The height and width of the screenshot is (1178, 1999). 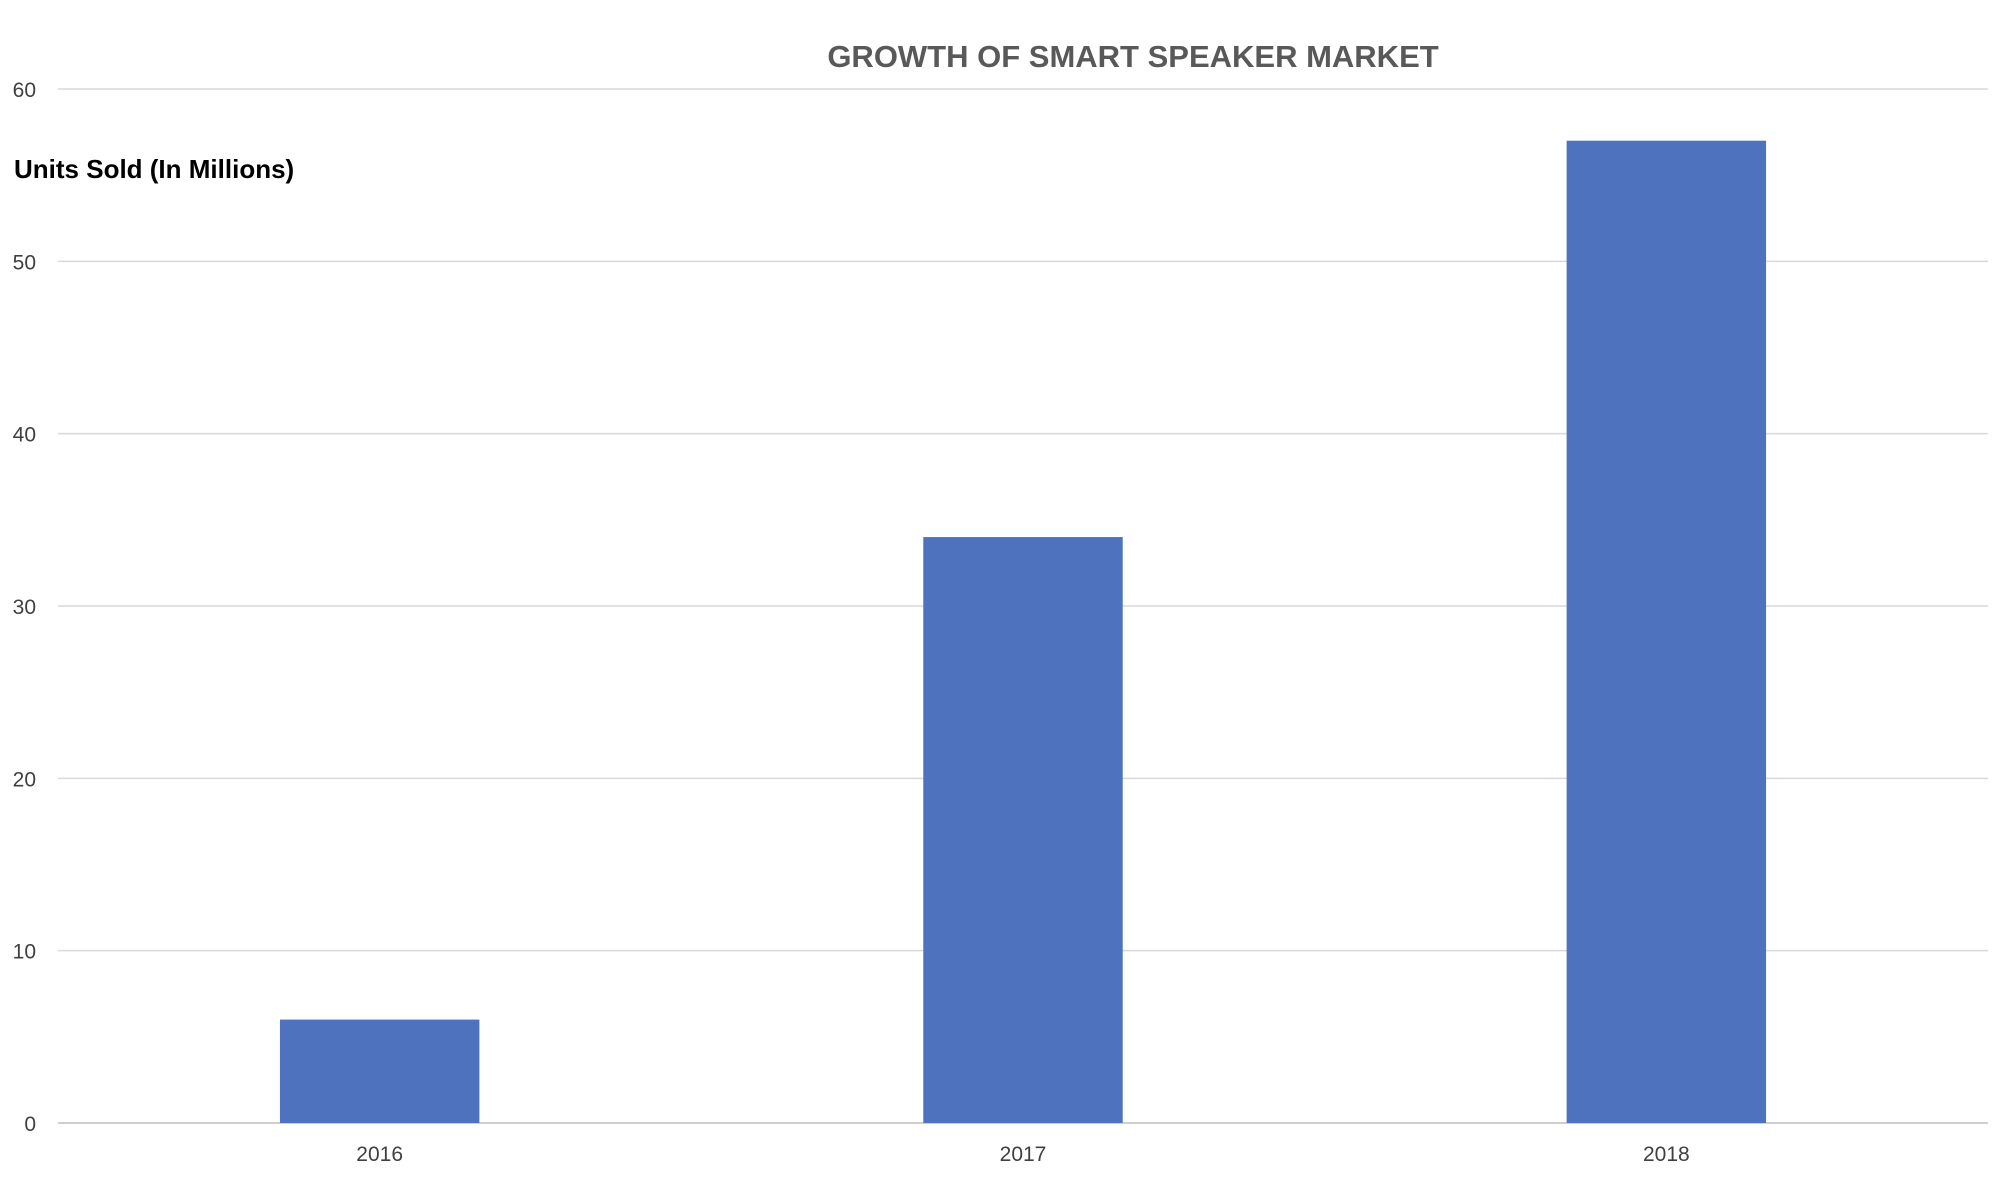 I want to click on x-tick-label: 2016, so click(x=379, y=1154).